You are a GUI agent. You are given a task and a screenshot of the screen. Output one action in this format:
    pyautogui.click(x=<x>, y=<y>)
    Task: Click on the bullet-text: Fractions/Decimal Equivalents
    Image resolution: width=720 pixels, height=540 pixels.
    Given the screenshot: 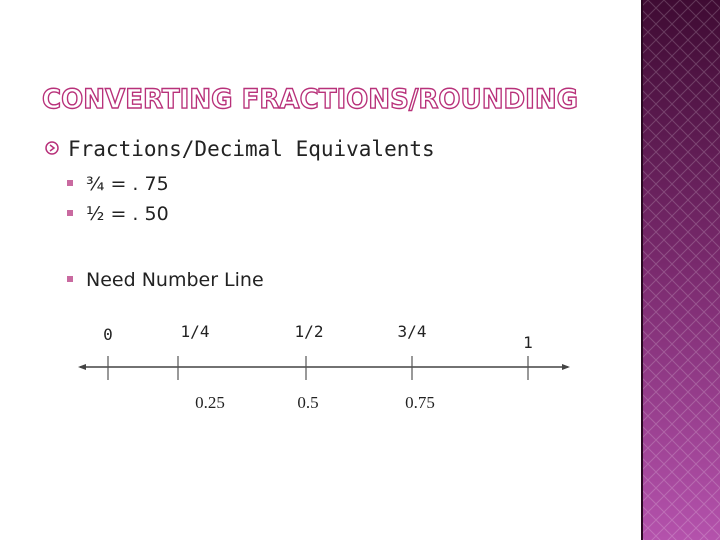 What is the action you would take?
    pyautogui.click(x=251, y=149)
    